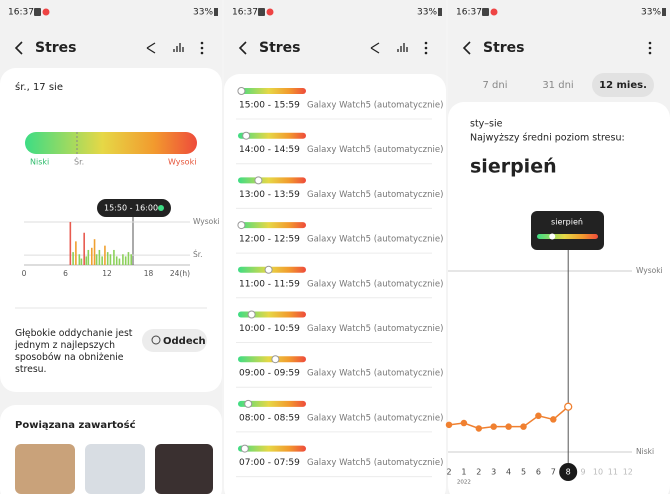 This screenshot has width=670, height=494. What do you see at coordinates (65, 273) in the screenshot?
I see `x-tick-label: 6` at bounding box center [65, 273].